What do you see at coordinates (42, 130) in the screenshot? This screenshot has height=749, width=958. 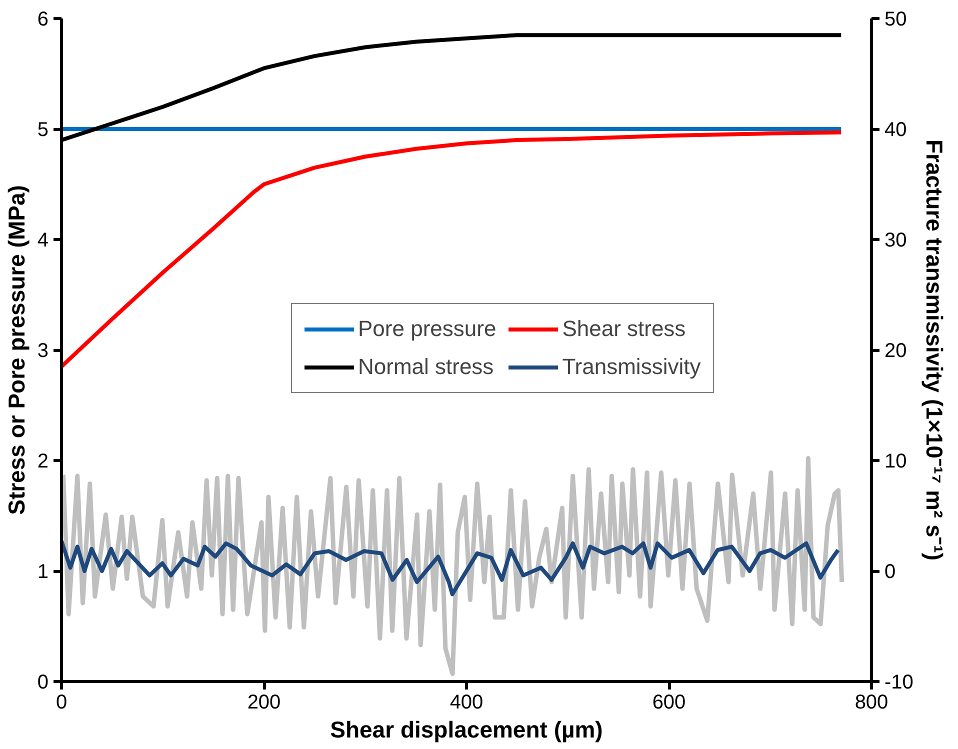 I see `y-tick-label: 5` at bounding box center [42, 130].